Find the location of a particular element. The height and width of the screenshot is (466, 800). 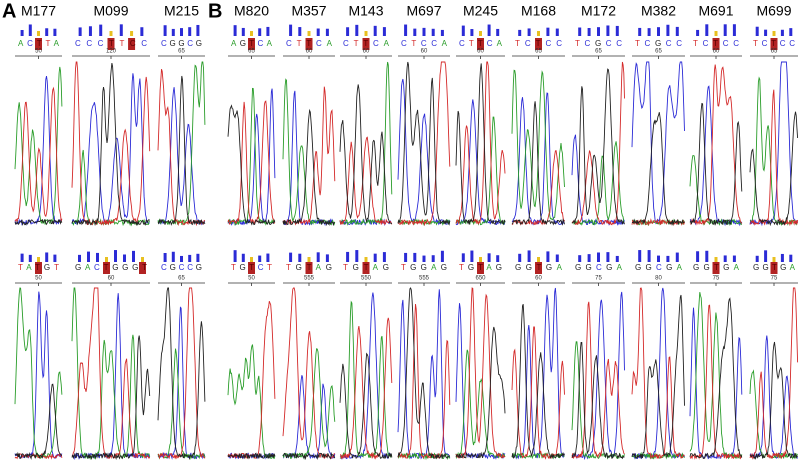

sample-name: M699 is located at coordinates (773, 11).